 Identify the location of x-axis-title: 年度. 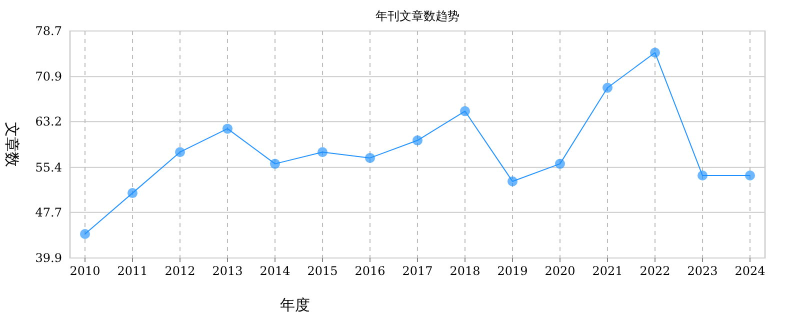
(295, 305).